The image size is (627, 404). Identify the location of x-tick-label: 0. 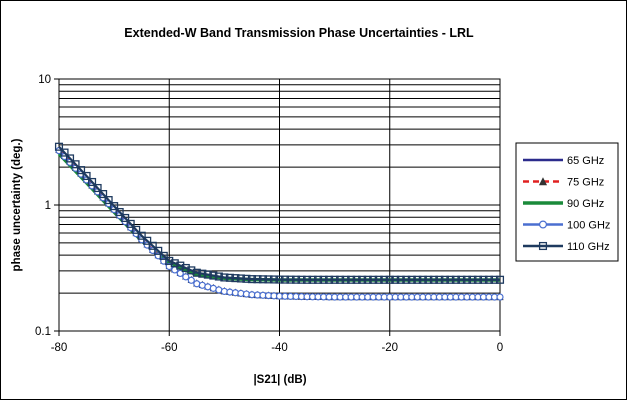
(500, 348).